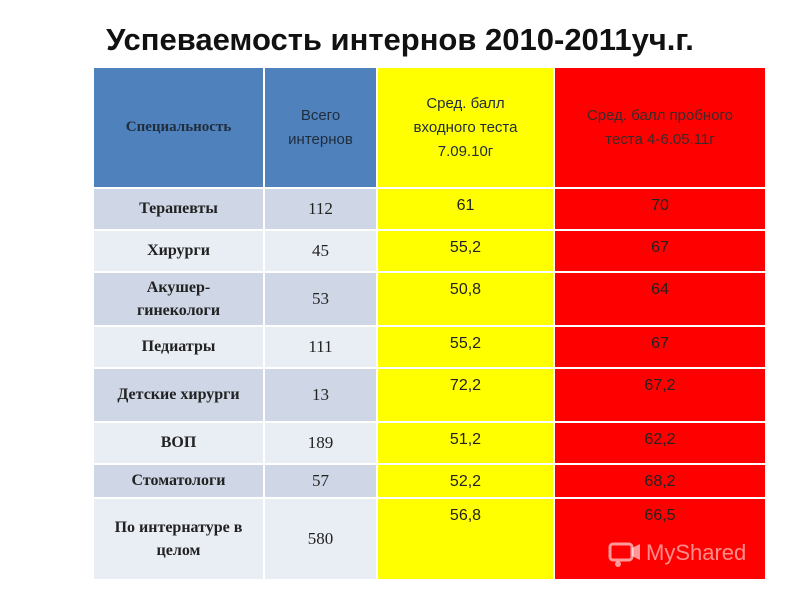 The width and height of the screenshot is (800, 600). What do you see at coordinates (660, 209) in the screenshot?
I see `trial-score-cell: 70` at bounding box center [660, 209].